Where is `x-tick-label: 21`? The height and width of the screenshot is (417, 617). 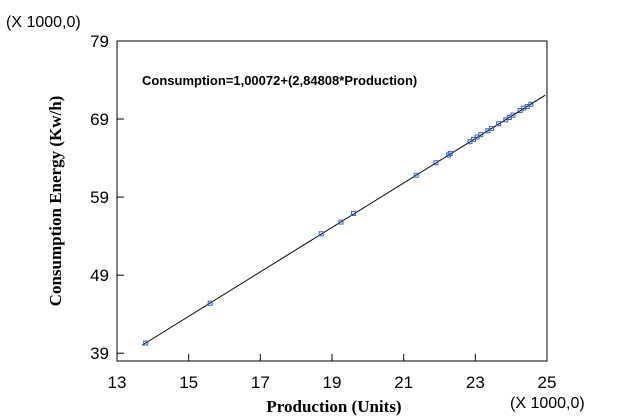 x-tick-label: 21 is located at coordinates (403, 382).